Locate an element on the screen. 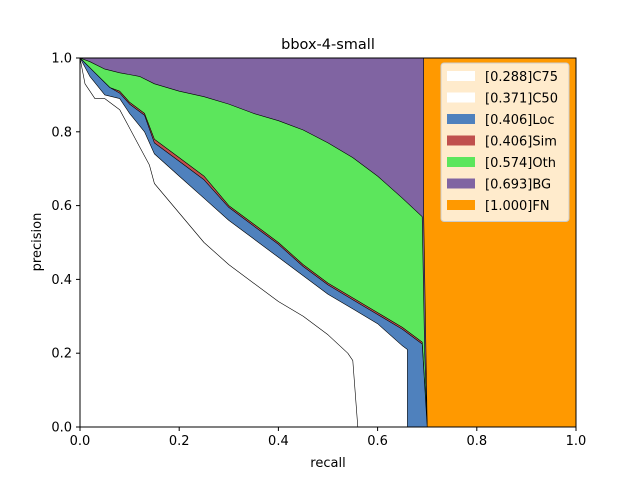  y-tick-label: 1.0 is located at coordinates (61, 59).